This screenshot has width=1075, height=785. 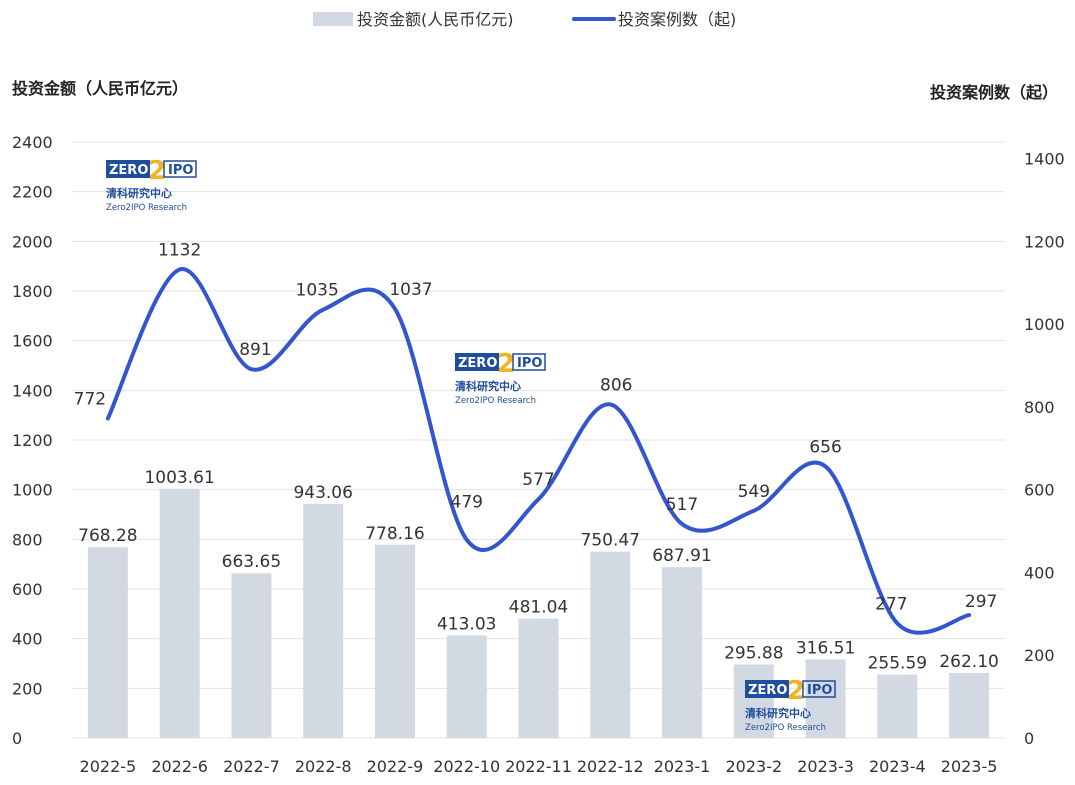 I want to click on x-tick-label: 2023-5, so click(x=969, y=766).